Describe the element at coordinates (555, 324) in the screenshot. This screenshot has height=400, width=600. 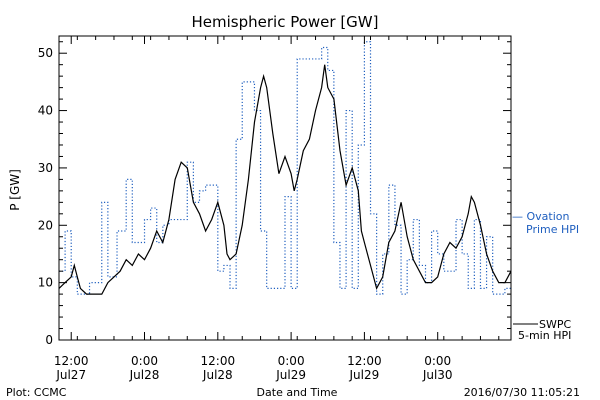
I see `legend-swpc-label: SWPC` at that location.